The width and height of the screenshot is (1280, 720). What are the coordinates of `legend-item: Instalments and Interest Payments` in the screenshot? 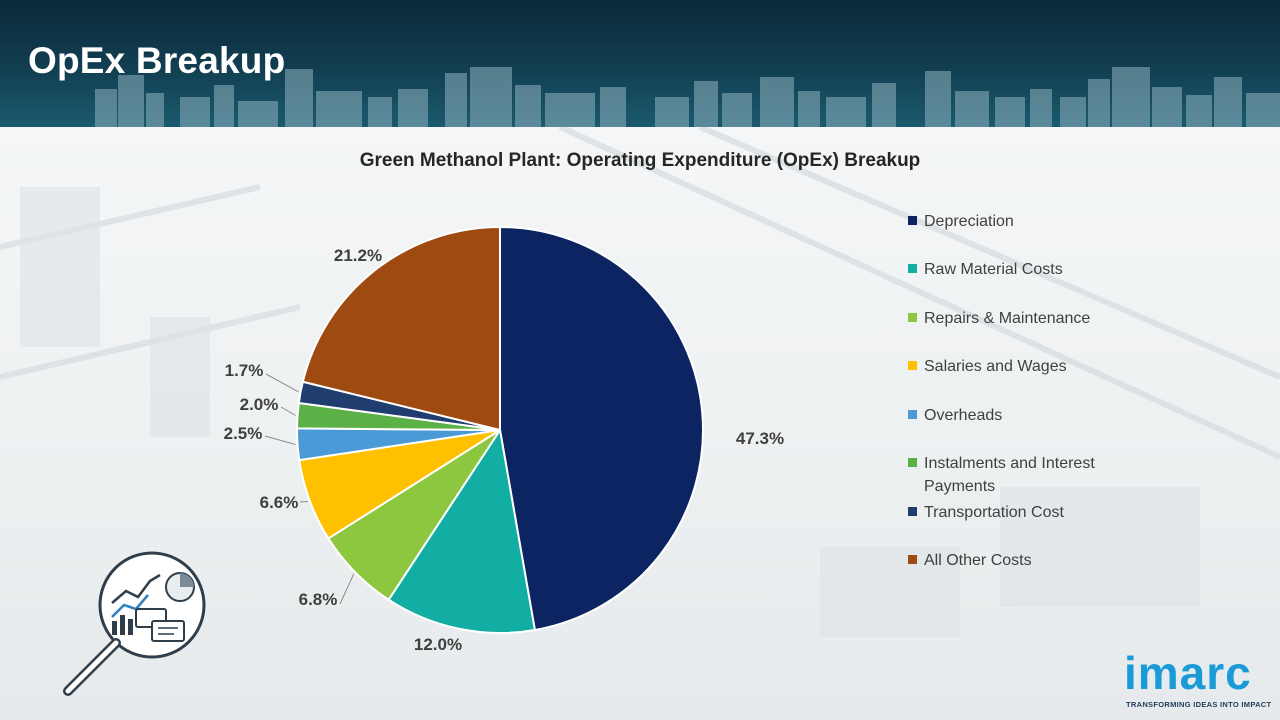 It's located at (1026, 475).